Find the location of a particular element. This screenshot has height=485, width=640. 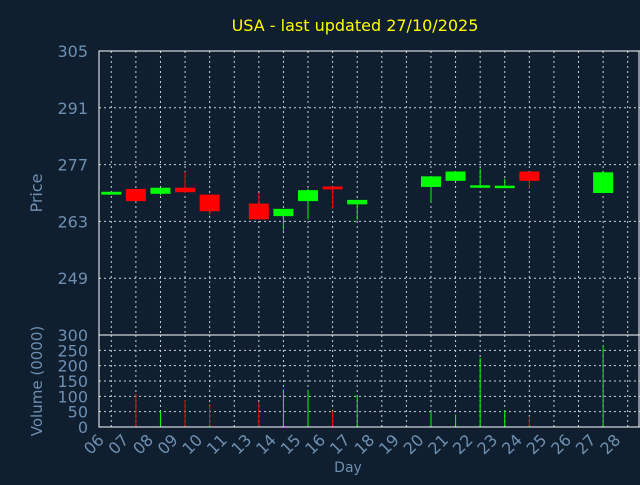

x-tick-label: 26 is located at coordinates (561, 444).